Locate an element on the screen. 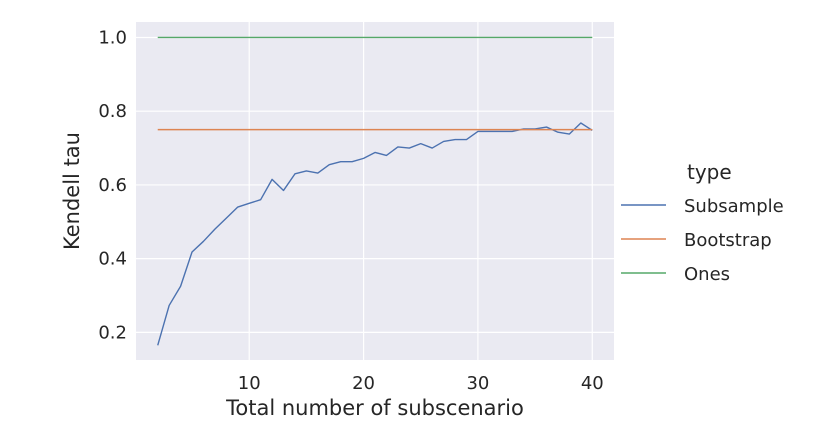 This screenshot has height=445, width=830. x-tick-label: 40 is located at coordinates (592, 383).